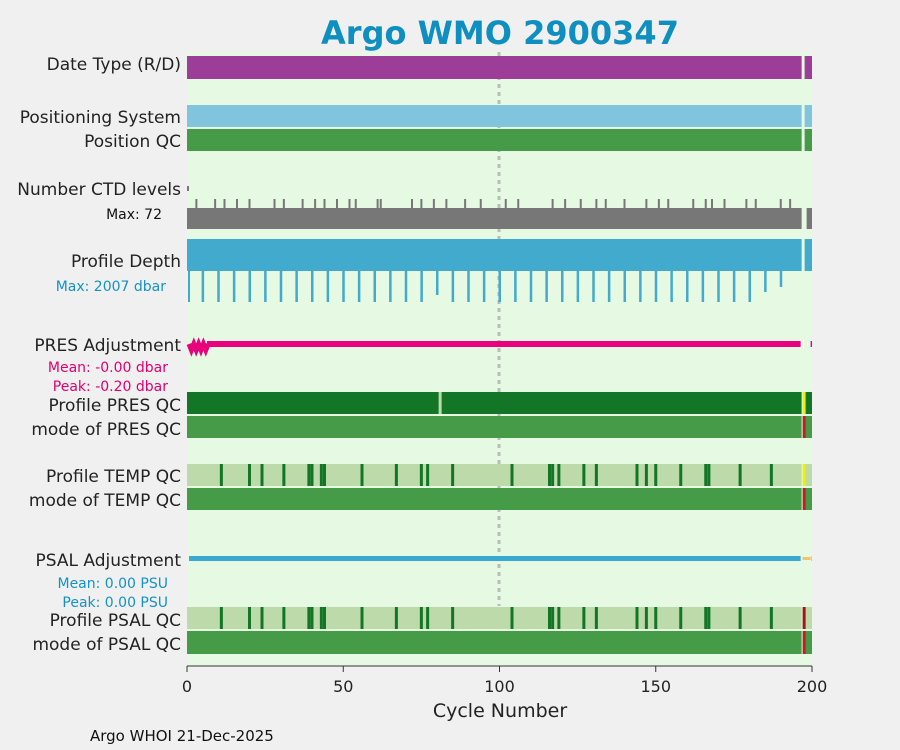 This screenshot has width=900, height=750. I want to click on profile-depth-bar, so click(494, 255).